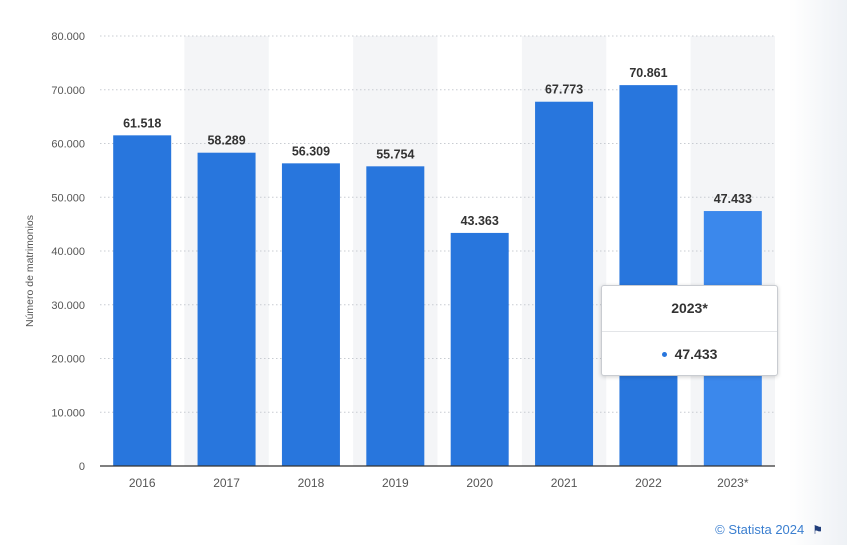 The image size is (847, 545). What do you see at coordinates (664, 354) in the screenshot?
I see `series-dot-icon` at bounding box center [664, 354].